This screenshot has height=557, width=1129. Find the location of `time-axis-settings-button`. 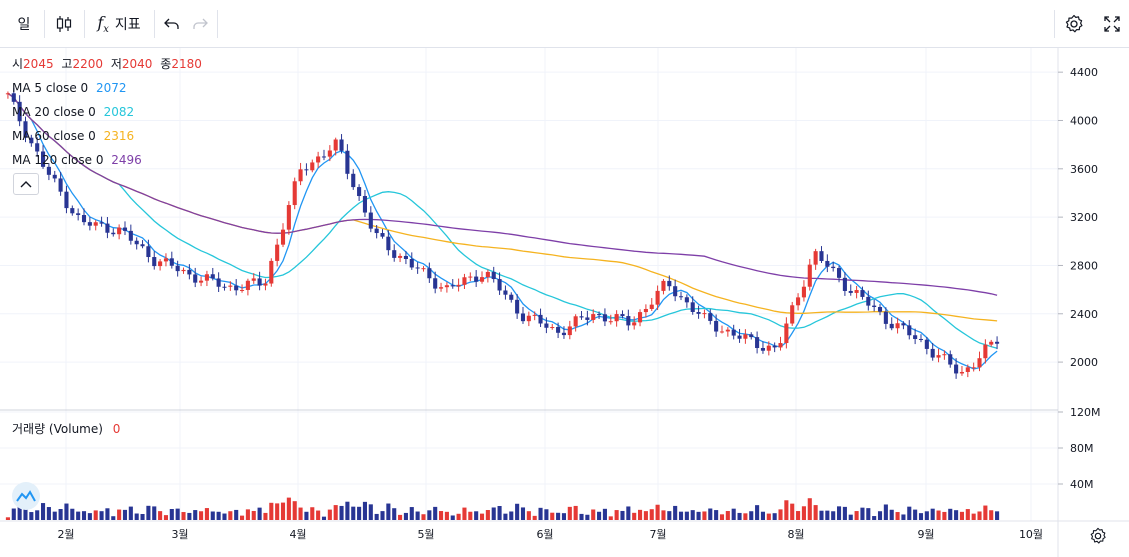

time-axis-settings-button is located at coordinates (1098, 536).